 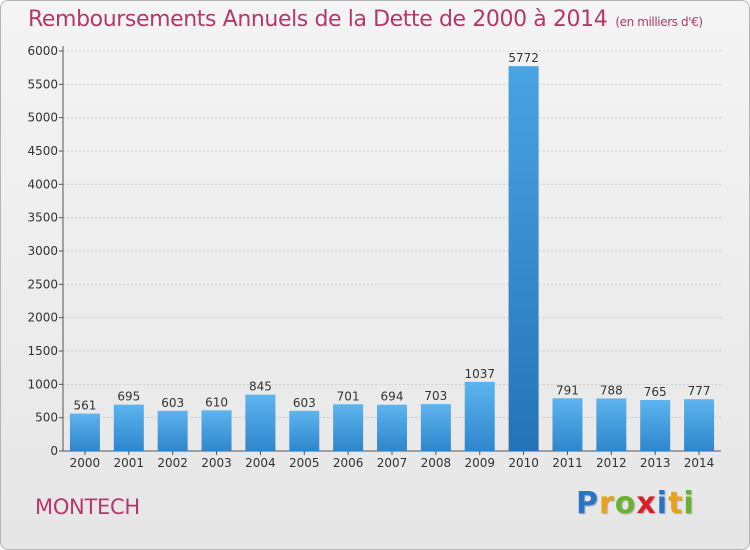 What do you see at coordinates (625, 503) in the screenshot?
I see `logo-letter: o` at bounding box center [625, 503].